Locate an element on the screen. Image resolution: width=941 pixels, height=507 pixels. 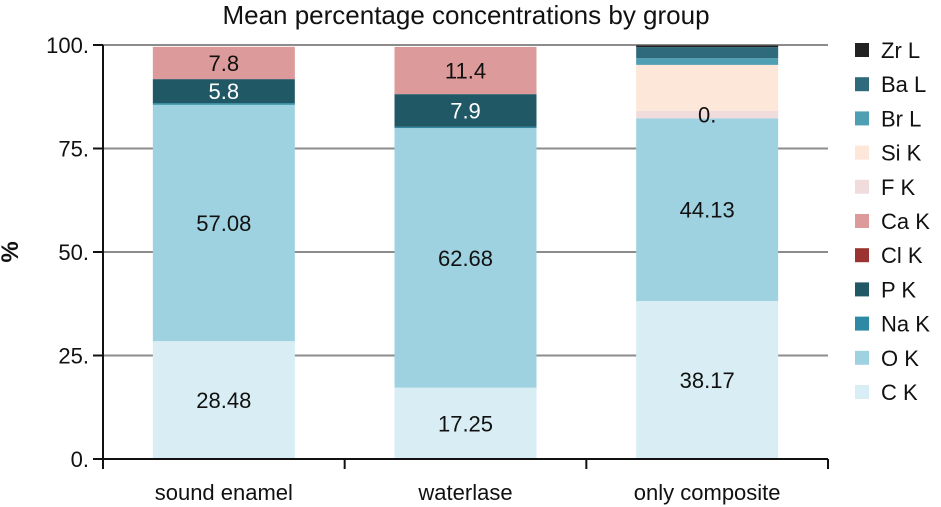
data-label: 38.17 is located at coordinates (707, 380).